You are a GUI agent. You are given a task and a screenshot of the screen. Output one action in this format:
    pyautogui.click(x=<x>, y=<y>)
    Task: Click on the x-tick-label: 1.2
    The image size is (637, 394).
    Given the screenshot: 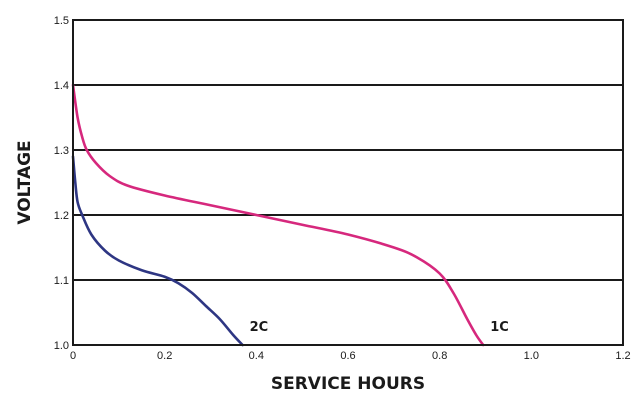 What is the action you would take?
    pyautogui.click(x=622, y=356)
    